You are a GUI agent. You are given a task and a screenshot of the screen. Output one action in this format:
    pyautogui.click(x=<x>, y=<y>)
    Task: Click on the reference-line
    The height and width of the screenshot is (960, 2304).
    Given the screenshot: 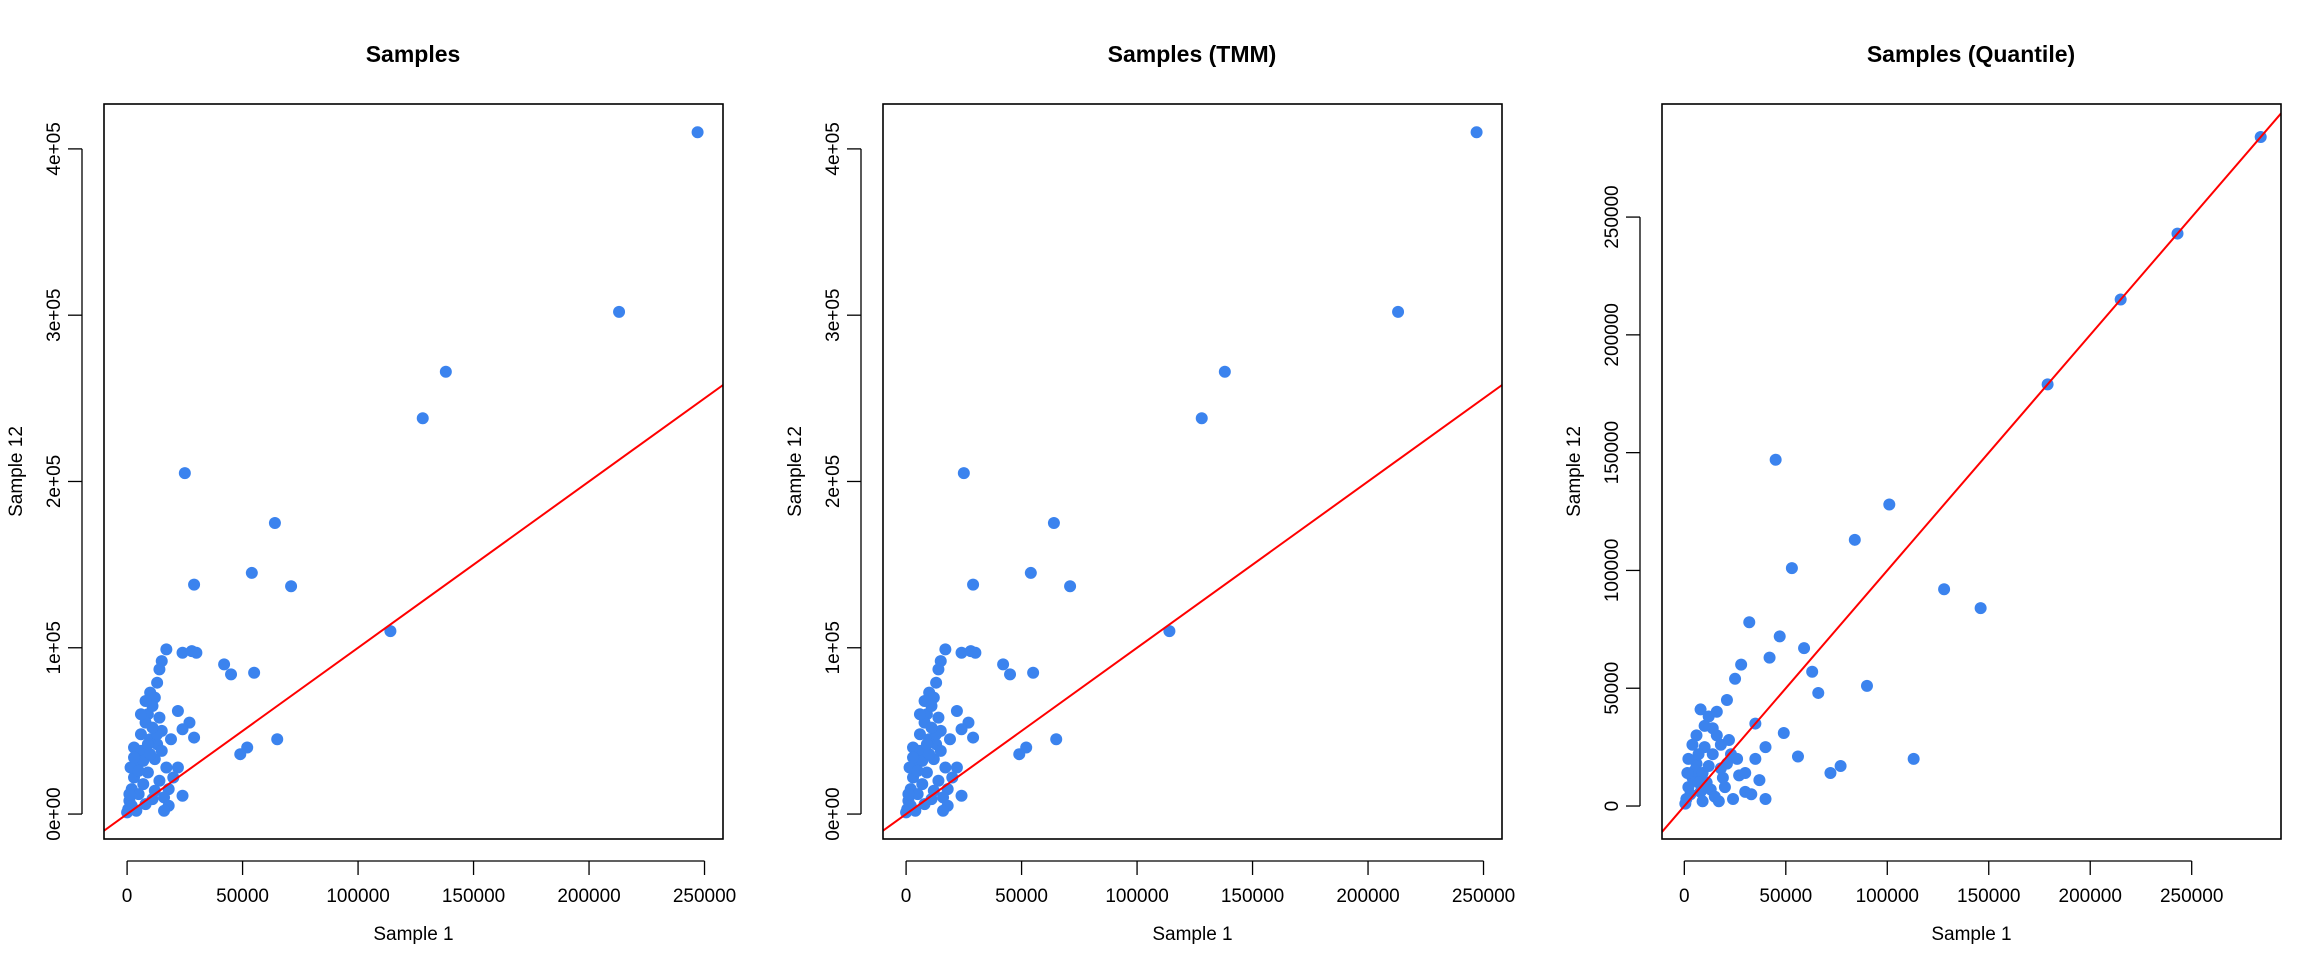 What is the action you would take?
    pyautogui.click(x=413, y=608)
    